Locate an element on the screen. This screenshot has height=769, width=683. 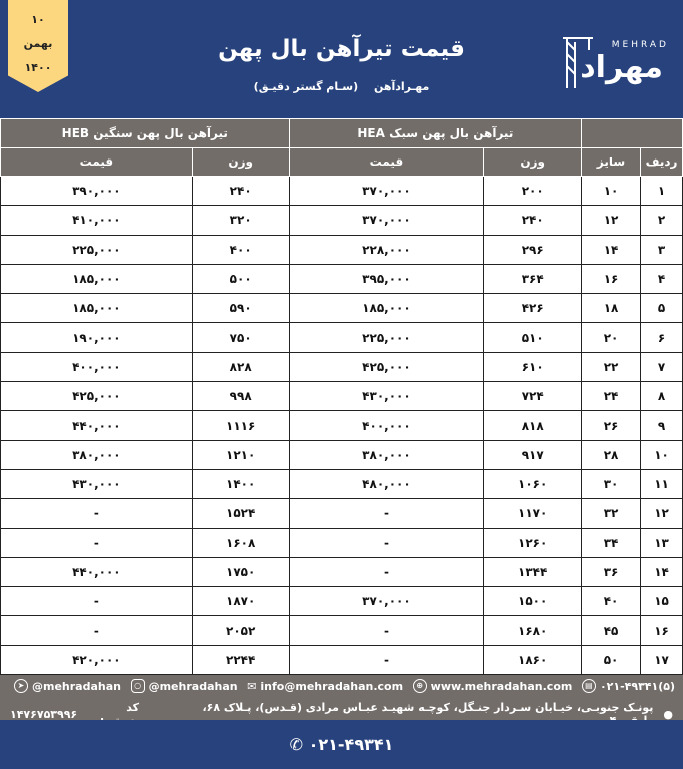
size: ۵۰ is located at coordinates (611, 660).